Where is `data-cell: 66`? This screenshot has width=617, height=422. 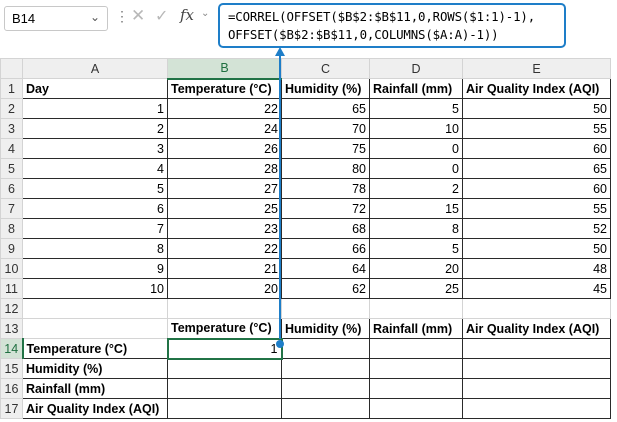 data-cell: 66 is located at coordinates (325, 248).